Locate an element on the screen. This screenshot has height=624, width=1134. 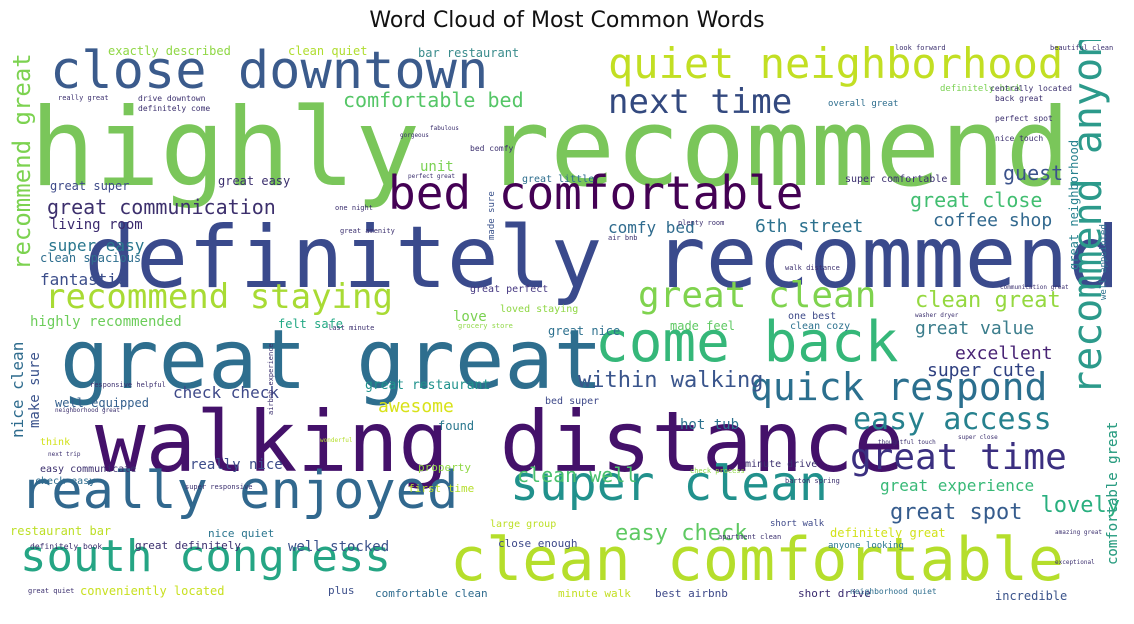
word-great-quiet: great quiet is located at coordinates (51, 591).